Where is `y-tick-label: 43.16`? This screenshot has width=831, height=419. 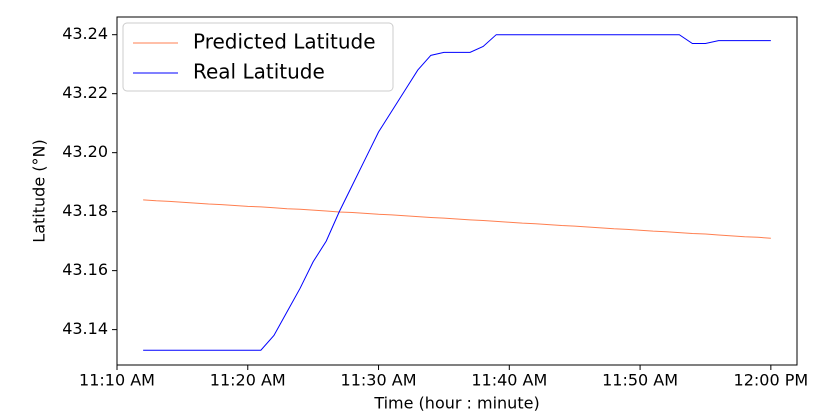
y-tick-label: 43.16 is located at coordinates (85, 269).